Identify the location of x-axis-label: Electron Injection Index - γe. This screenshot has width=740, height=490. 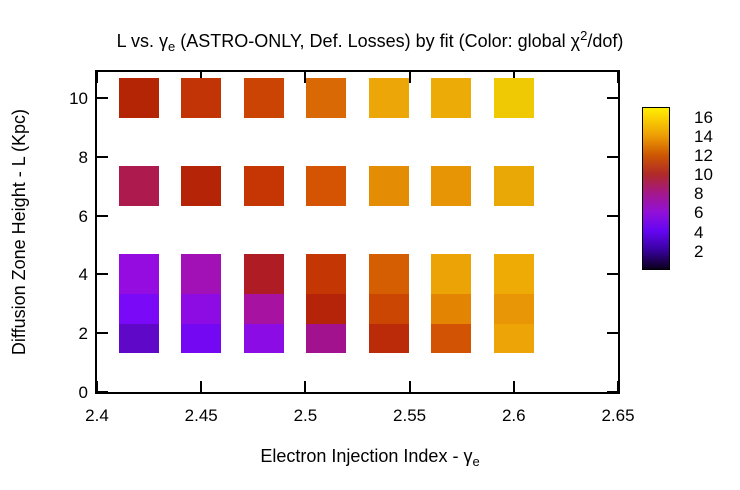
(370, 457).